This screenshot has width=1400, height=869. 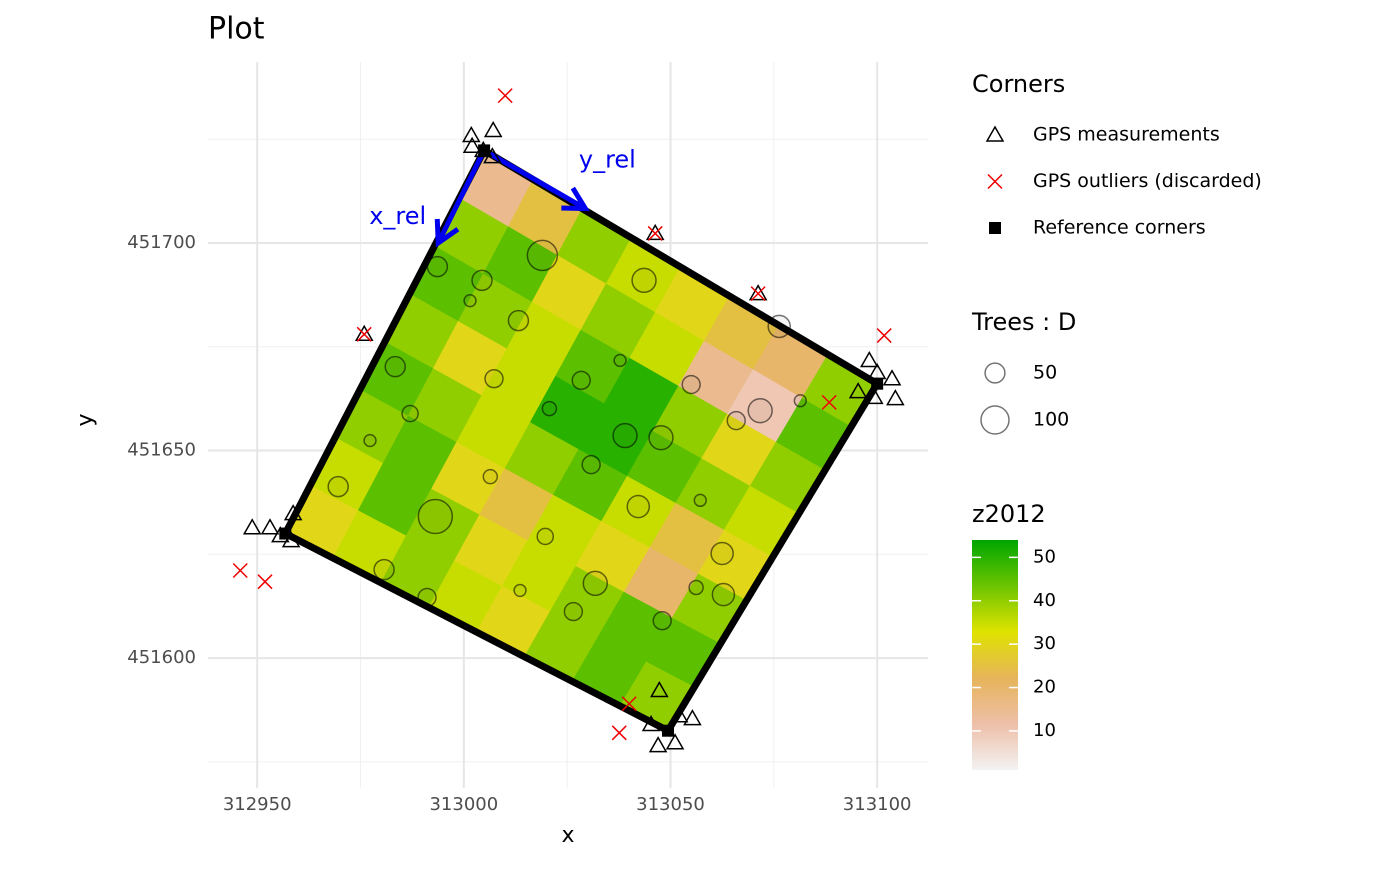 I want to click on y-tick-label: 451700, so click(x=161, y=242).